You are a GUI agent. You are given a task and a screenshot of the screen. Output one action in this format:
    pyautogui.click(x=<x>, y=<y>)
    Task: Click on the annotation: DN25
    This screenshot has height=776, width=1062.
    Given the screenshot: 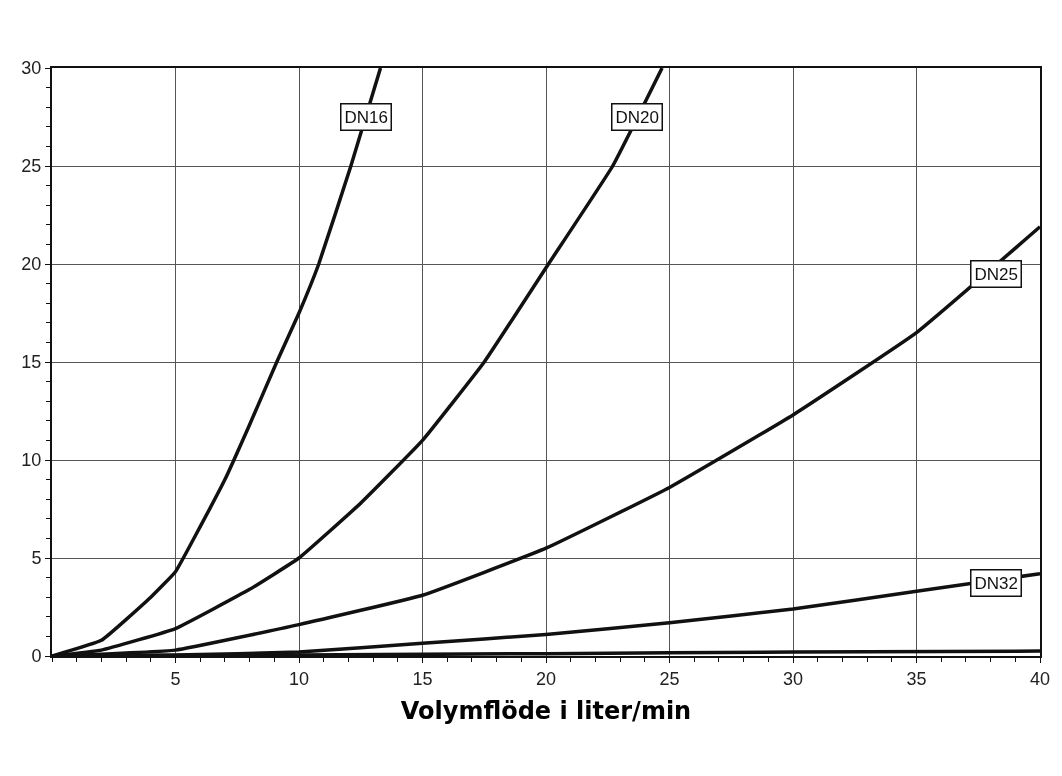 What is the action you would take?
    pyautogui.click(x=996, y=274)
    